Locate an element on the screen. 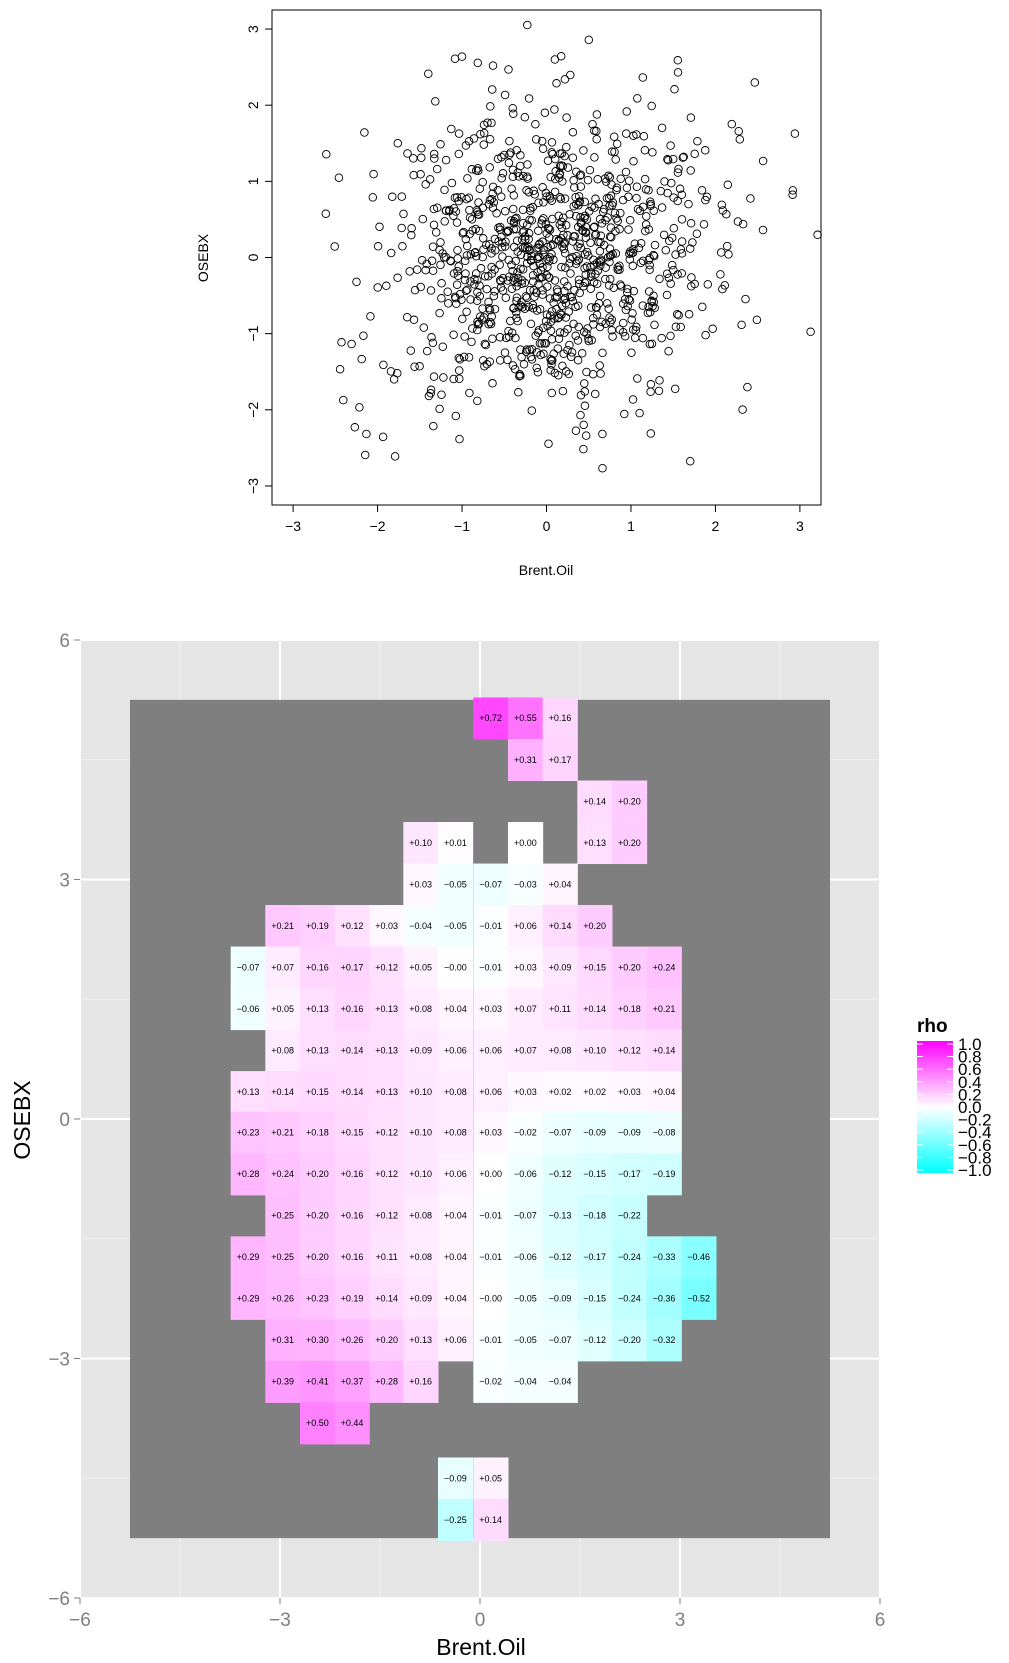 The height and width of the screenshot is (1663, 1009). heatmap-cell-label: +0.15 is located at coordinates (352, 1133).